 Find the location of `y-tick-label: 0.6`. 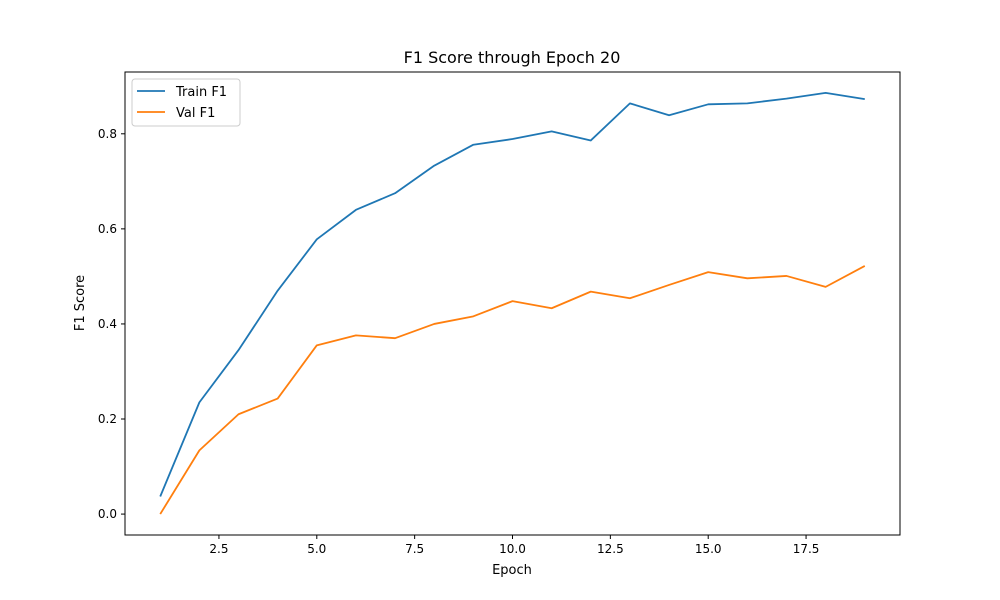

y-tick-label: 0.6 is located at coordinates (107, 229).